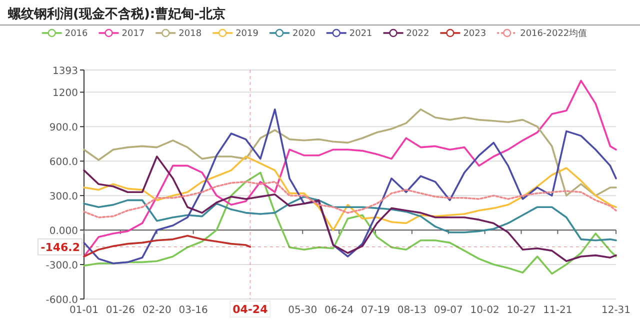  I want to click on y-tick-label: -600.0, so click(62, 300).